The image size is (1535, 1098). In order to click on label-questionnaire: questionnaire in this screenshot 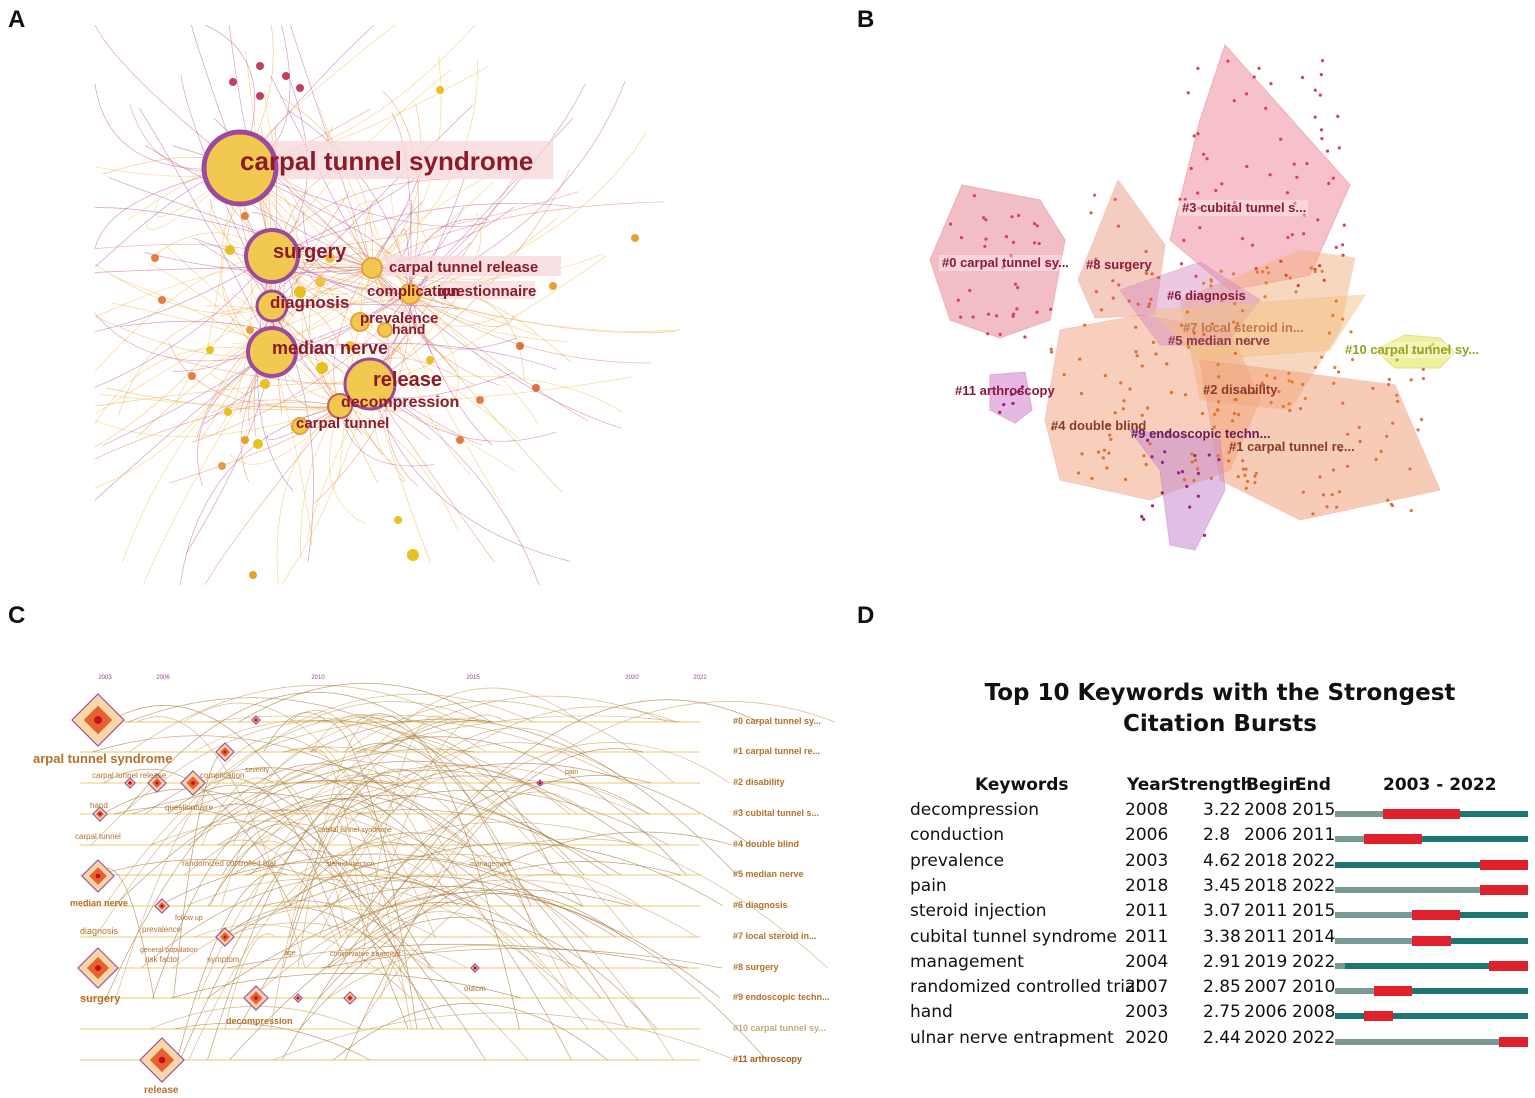, I will do `click(487, 291)`.